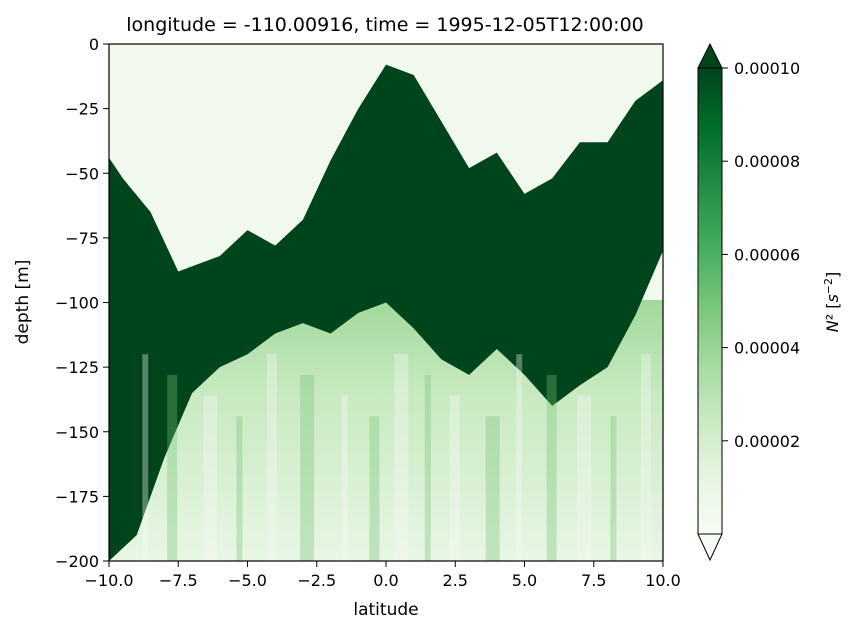 The width and height of the screenshot is (861, 634). What do you see at coordinates (767, 441) in the screenshot?
I see `colorbar-tick-label: 0.00002` at bounding box center [767, 441].